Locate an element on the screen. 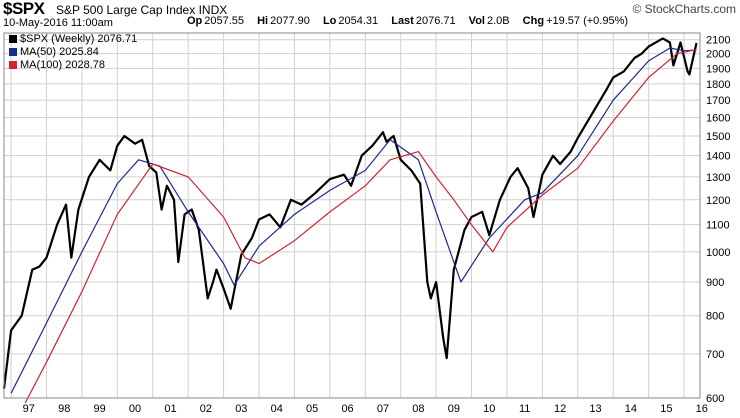 This screenshot has width=740, height=418. x-tick-label: 04 is located at coordinates (277, 409).